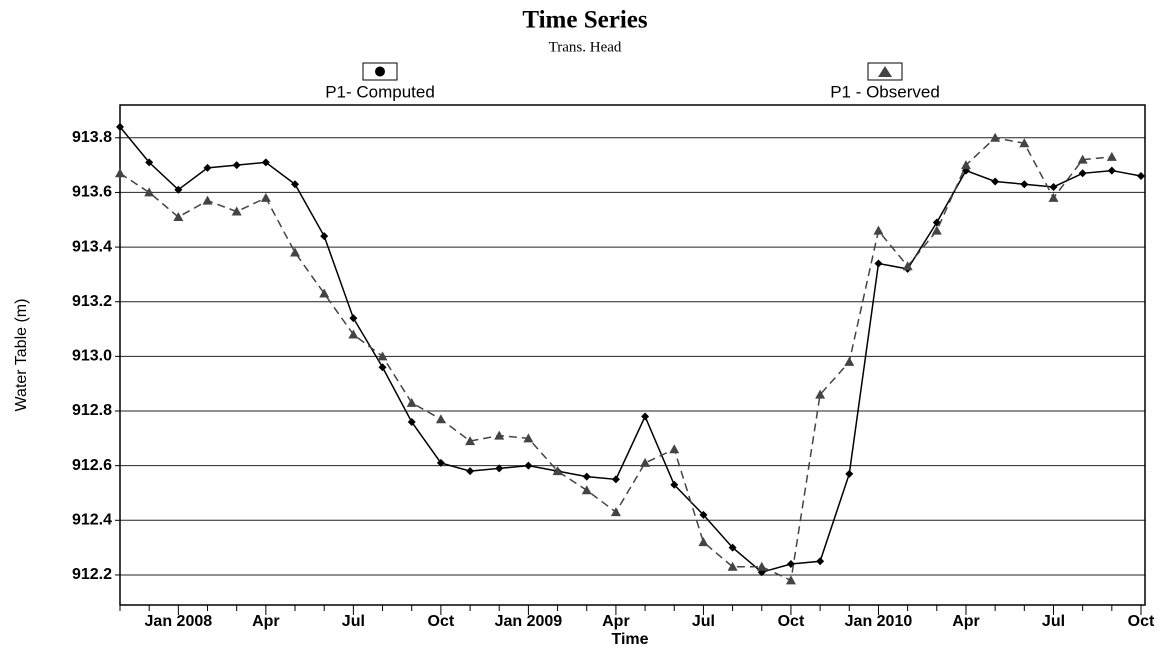 This screenshot has width=1163, height=648. I want to click on chart-title: Time Series, so click(584, 20).